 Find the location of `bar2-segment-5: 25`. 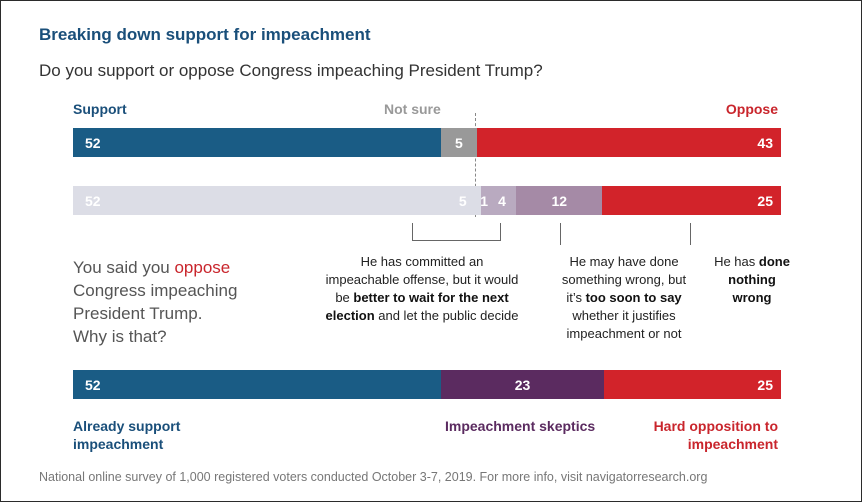

bar2-segment-5: 25 is located at coordinates (691, 200).